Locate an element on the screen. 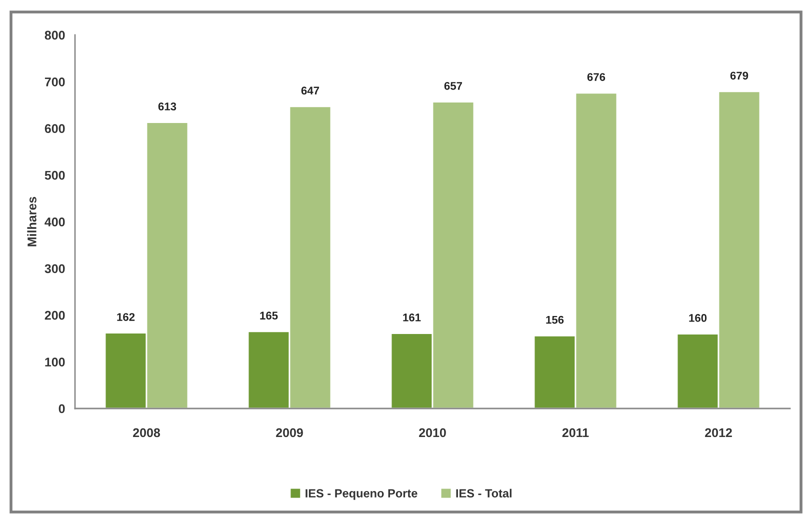 This screenshot has height=514, width=803. y-tick-label: 700 is located at coordinates (54, 81).